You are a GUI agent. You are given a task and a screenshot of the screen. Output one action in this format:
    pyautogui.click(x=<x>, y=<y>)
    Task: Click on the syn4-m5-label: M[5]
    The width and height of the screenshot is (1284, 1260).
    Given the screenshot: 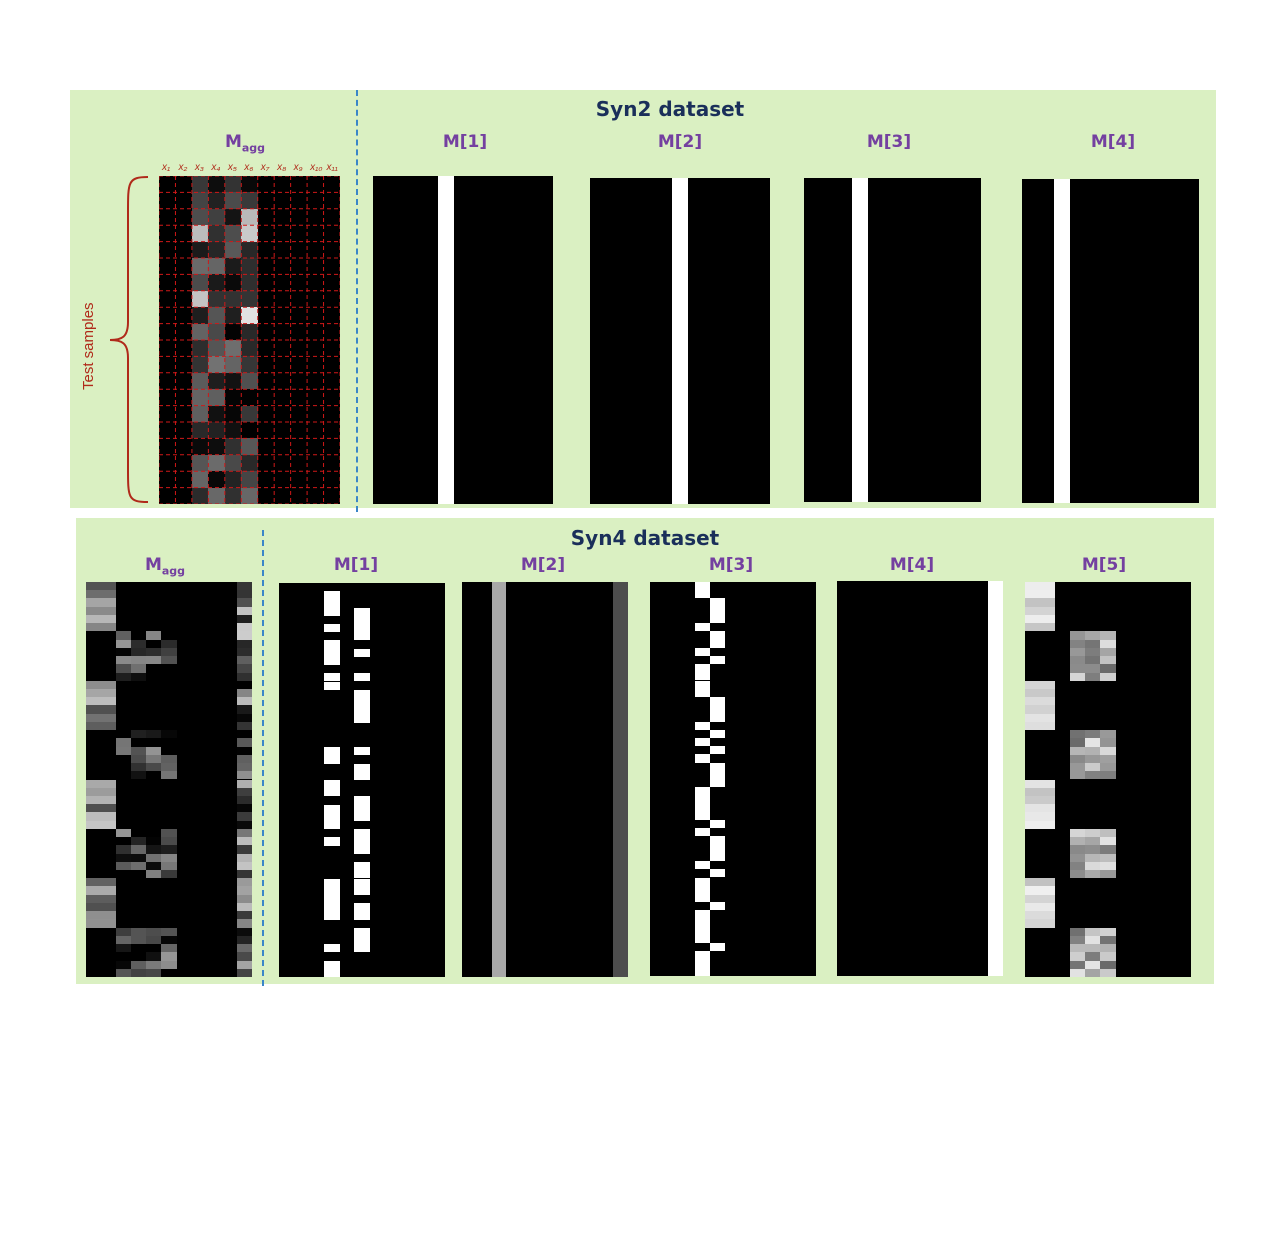 What is the action you would take?
    pyautogui.click(x=1104, y=565)
    